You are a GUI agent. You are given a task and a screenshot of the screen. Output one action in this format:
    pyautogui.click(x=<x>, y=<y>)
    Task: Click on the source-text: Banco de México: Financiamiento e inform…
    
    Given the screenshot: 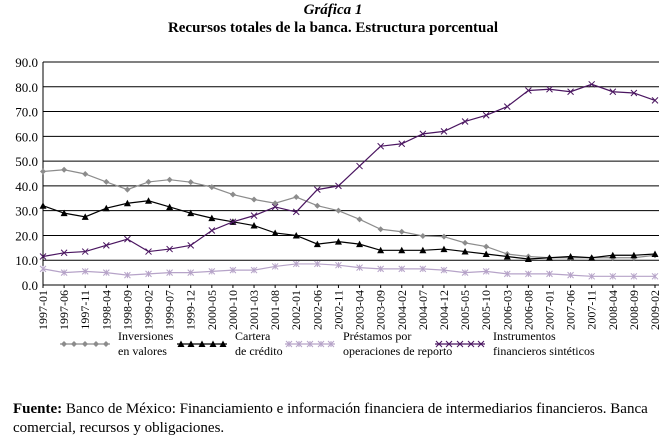 What is the action you would take?
    pyautogui.click(x=330, y=418)
    